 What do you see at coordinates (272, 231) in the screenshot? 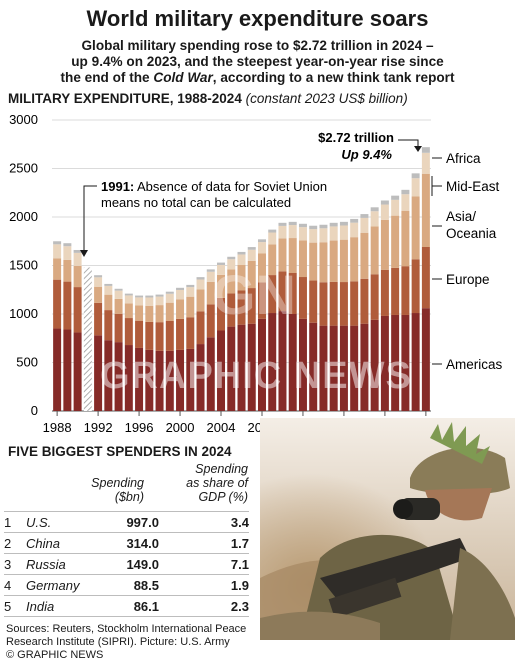
I see `bar-segment-africa-2009` at bounding box center [272, 231].